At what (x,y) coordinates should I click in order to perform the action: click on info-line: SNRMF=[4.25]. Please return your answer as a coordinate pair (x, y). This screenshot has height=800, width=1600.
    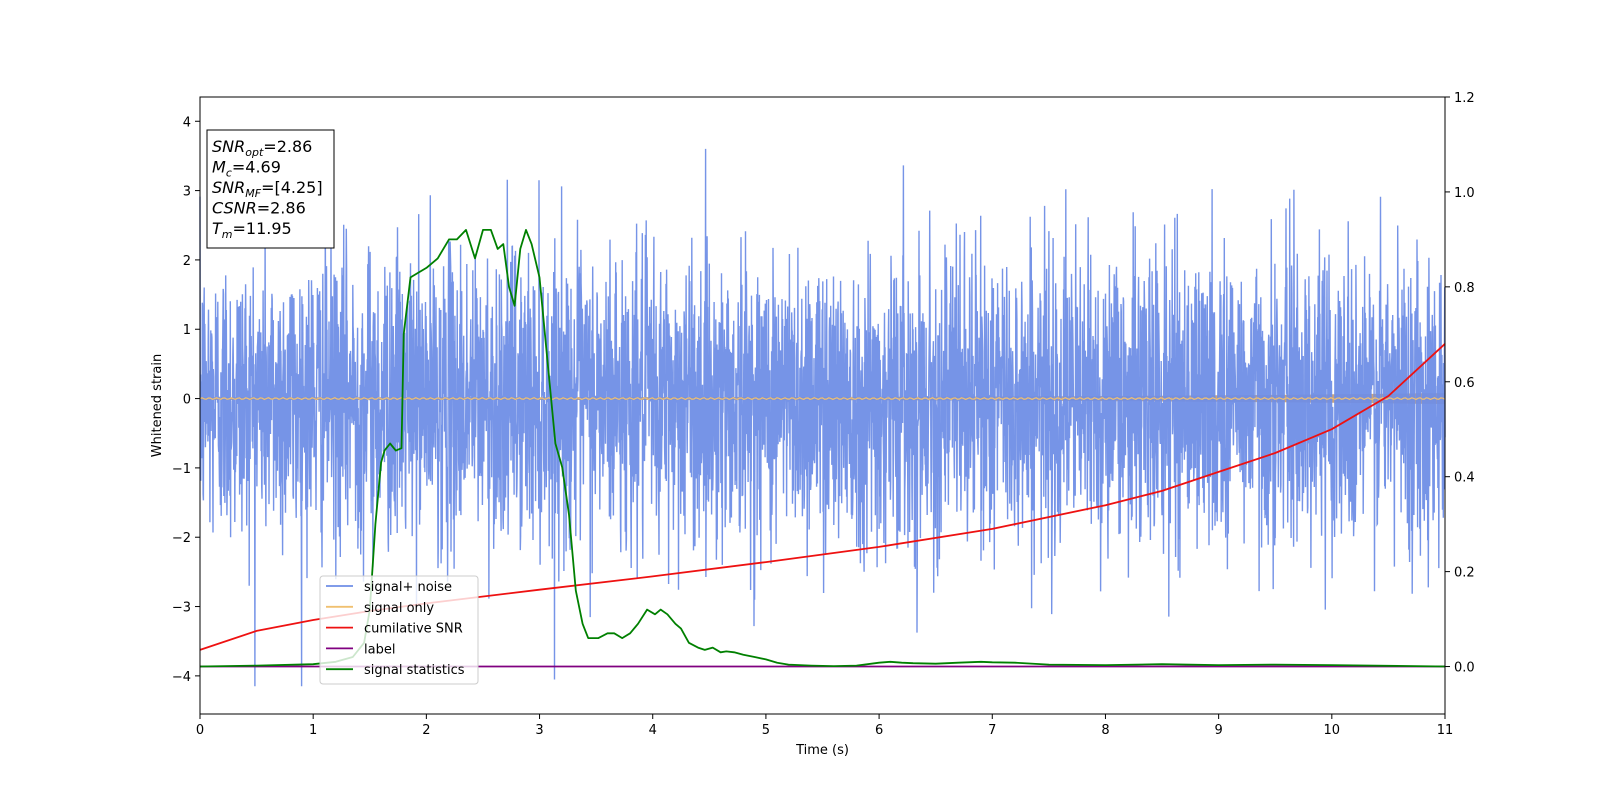
    Looking at the image, I should click on (267, 189).